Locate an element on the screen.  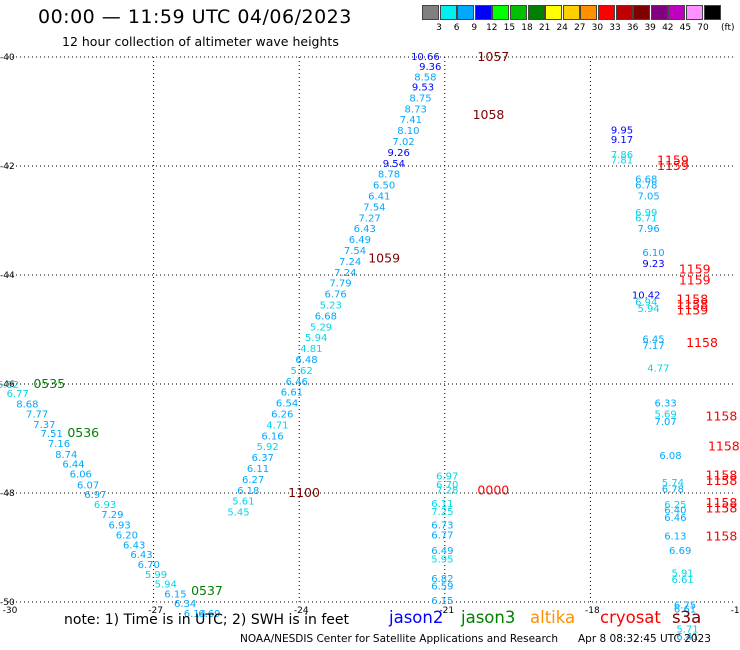
wave-height-point: 6.16 is located at coordinates (272, 436).